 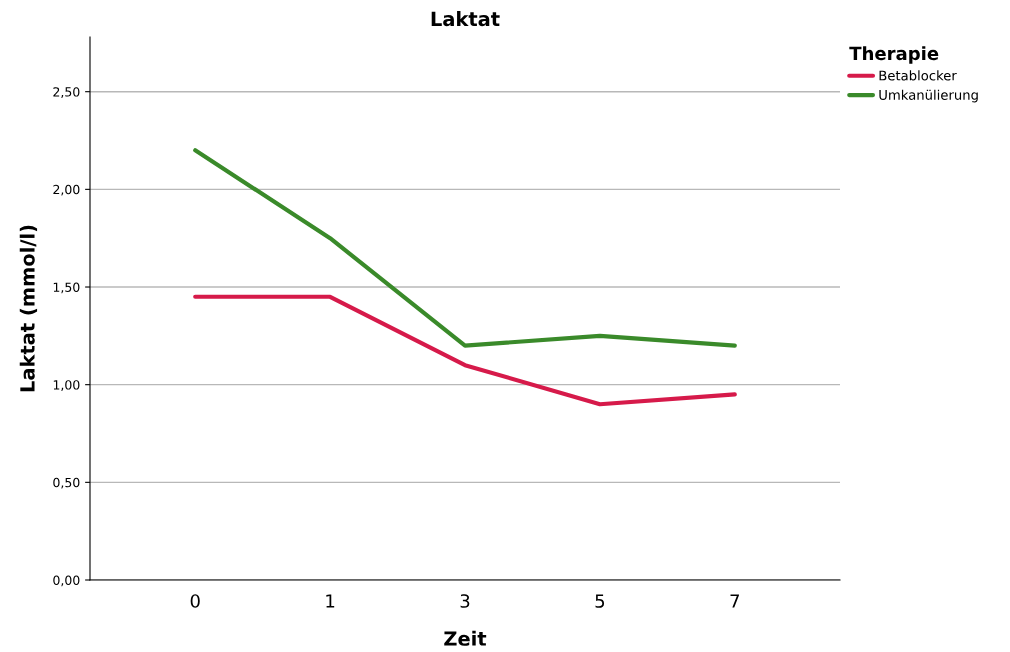 What do you see at coordinates (928, 96) in the screenshot?
I see `legend-label: Umkanülierung` at bounding box center [928, 96].